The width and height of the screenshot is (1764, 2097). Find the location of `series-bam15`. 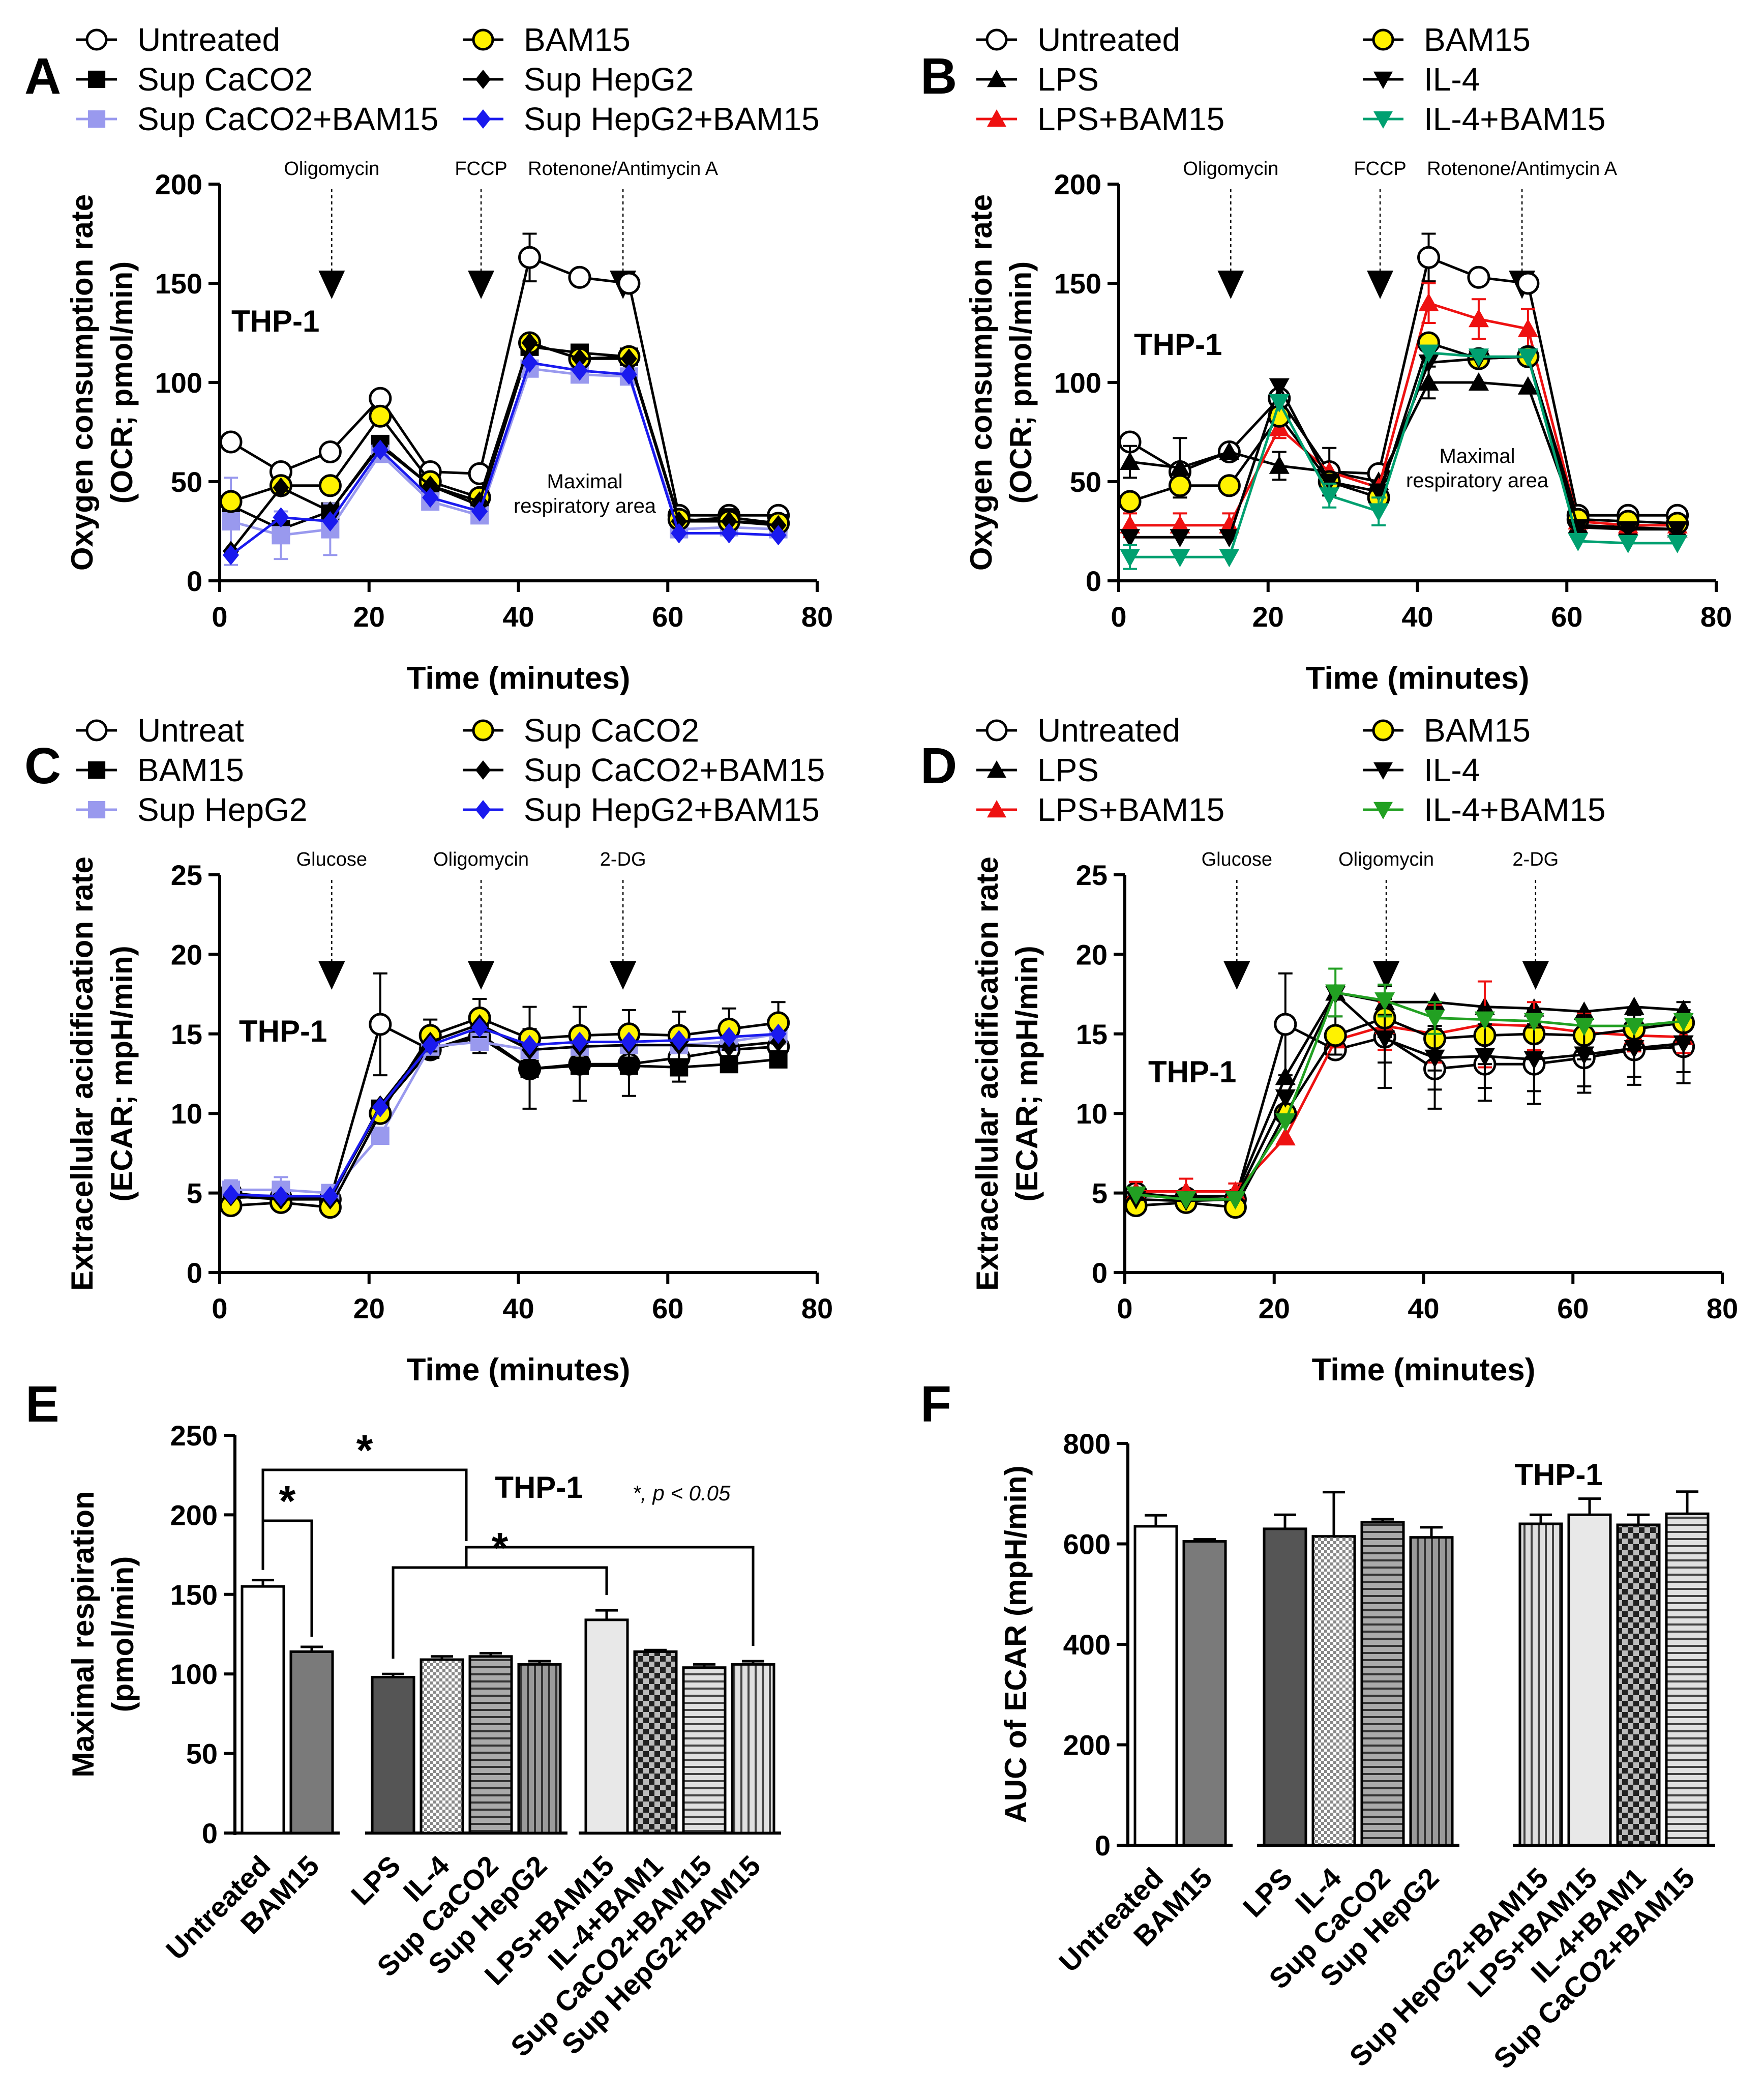

series-bam15 is located at coordinates (1409, 1108).